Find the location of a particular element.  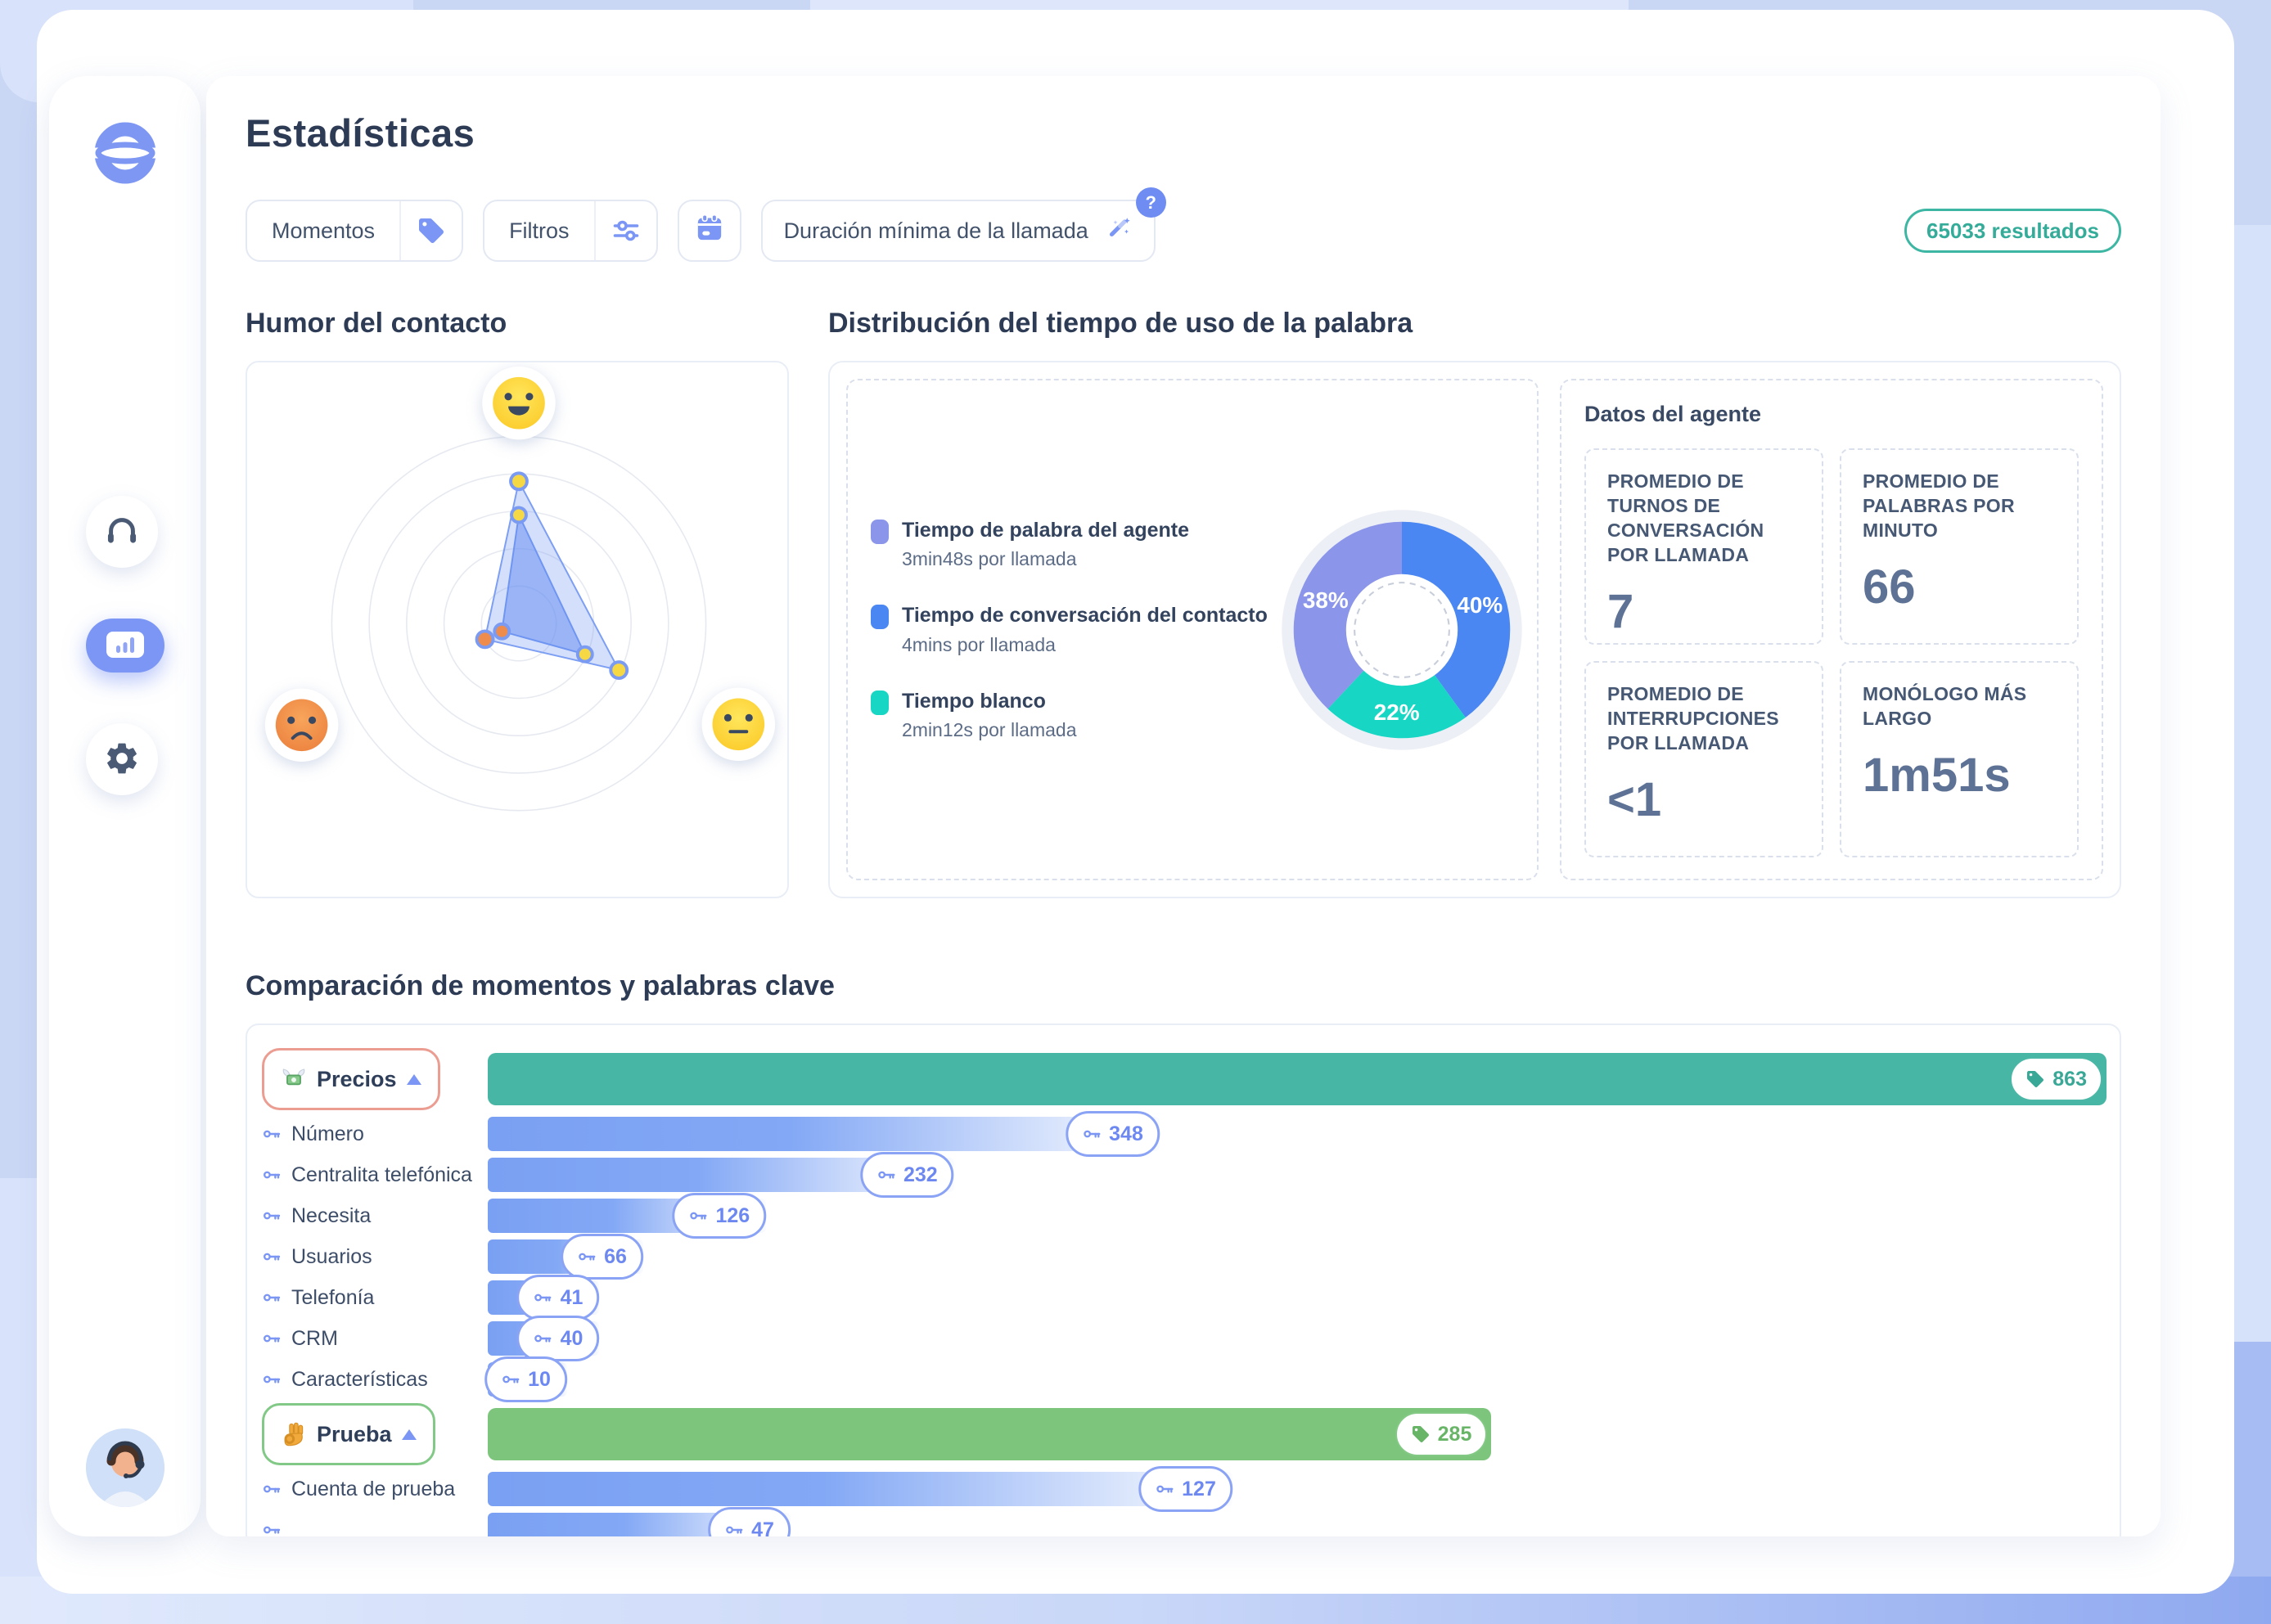

calendar-filter-button is located at coordinates (709, 231).